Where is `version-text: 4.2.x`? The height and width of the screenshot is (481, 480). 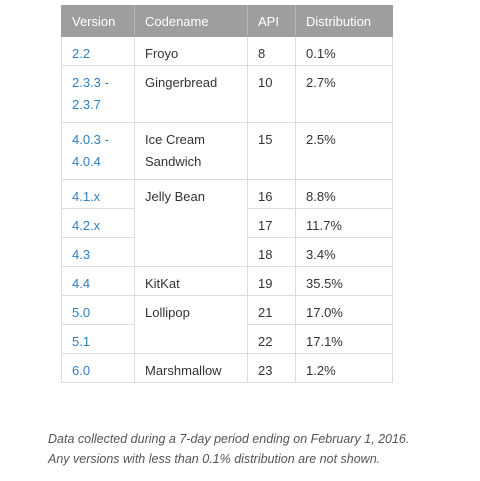 version-text: 4.2.x is located at coordinates (86, 225).